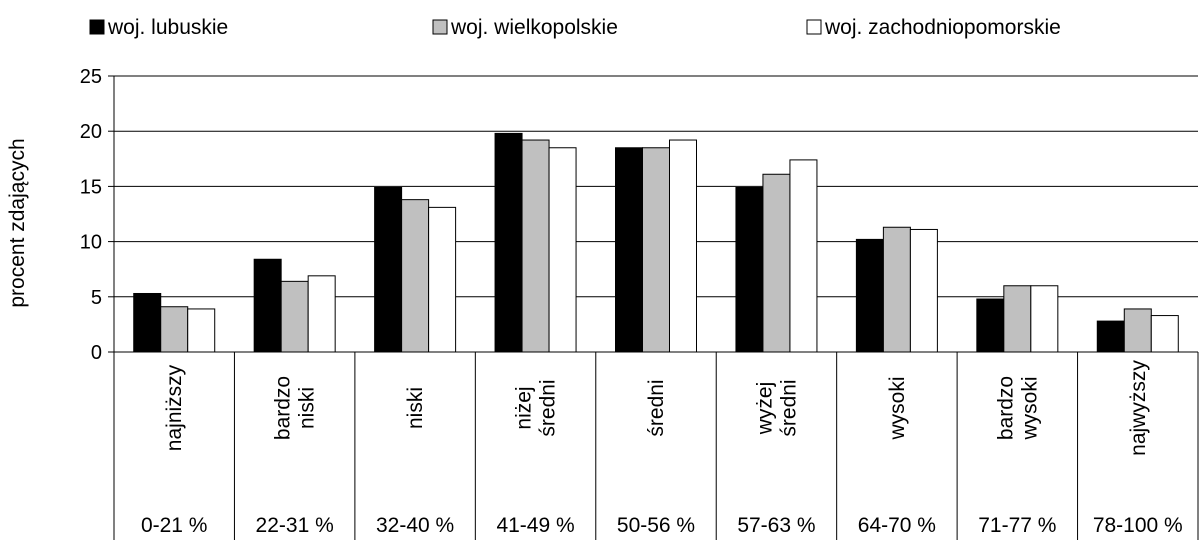  What do you see at coordinates (17, 222) in the screenshot?
I see `y-axis-title: procent zdających` at bounding box center [17, 222].